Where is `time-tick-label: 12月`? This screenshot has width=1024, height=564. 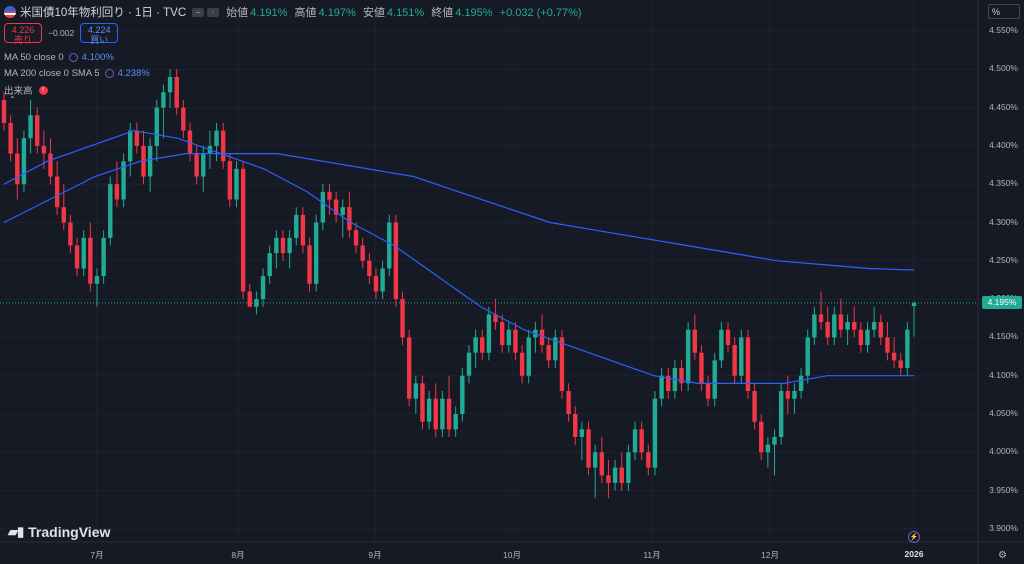 time-tick-label: 12月 is located at coordinates (770, 555).